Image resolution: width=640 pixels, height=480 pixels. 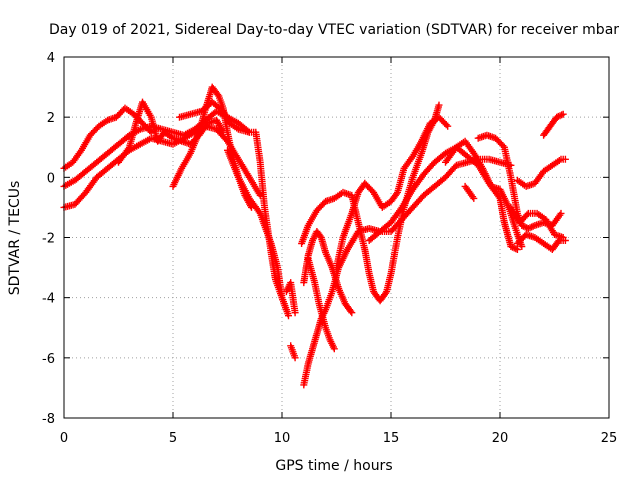 What do you see at coordinates (15, 238) in the screenshot?
I see `y-axis-label: SDTVAR / TECUs` at bounding box center [15, 238].